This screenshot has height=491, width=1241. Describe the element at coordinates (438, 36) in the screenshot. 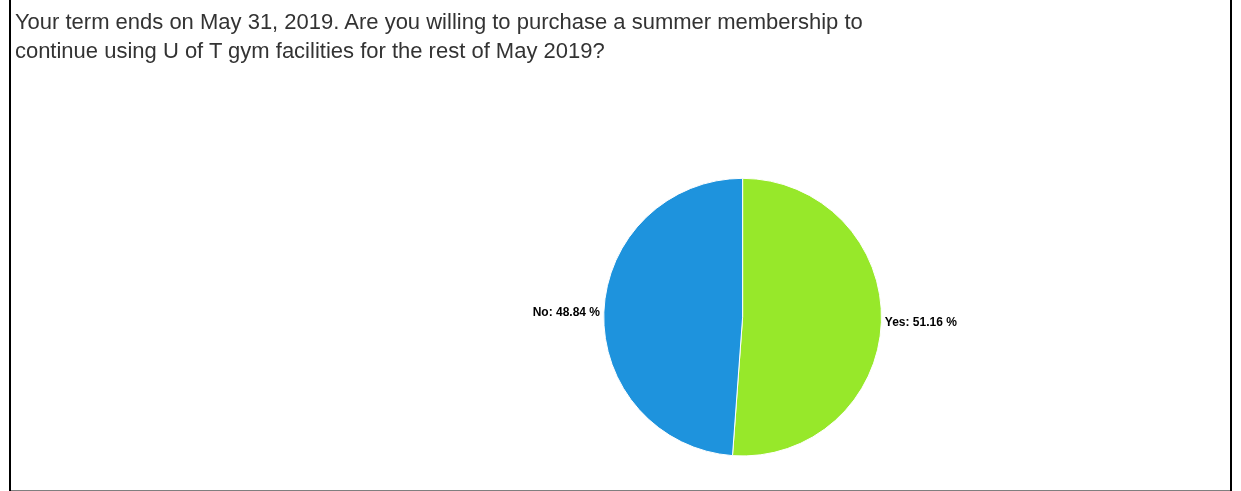

I see `chart-title: Your term ends on May 31, 2019. Are you willing to purchase a summer membership to continue using U of T gym facilities for the rest of May 2019?` at that location.